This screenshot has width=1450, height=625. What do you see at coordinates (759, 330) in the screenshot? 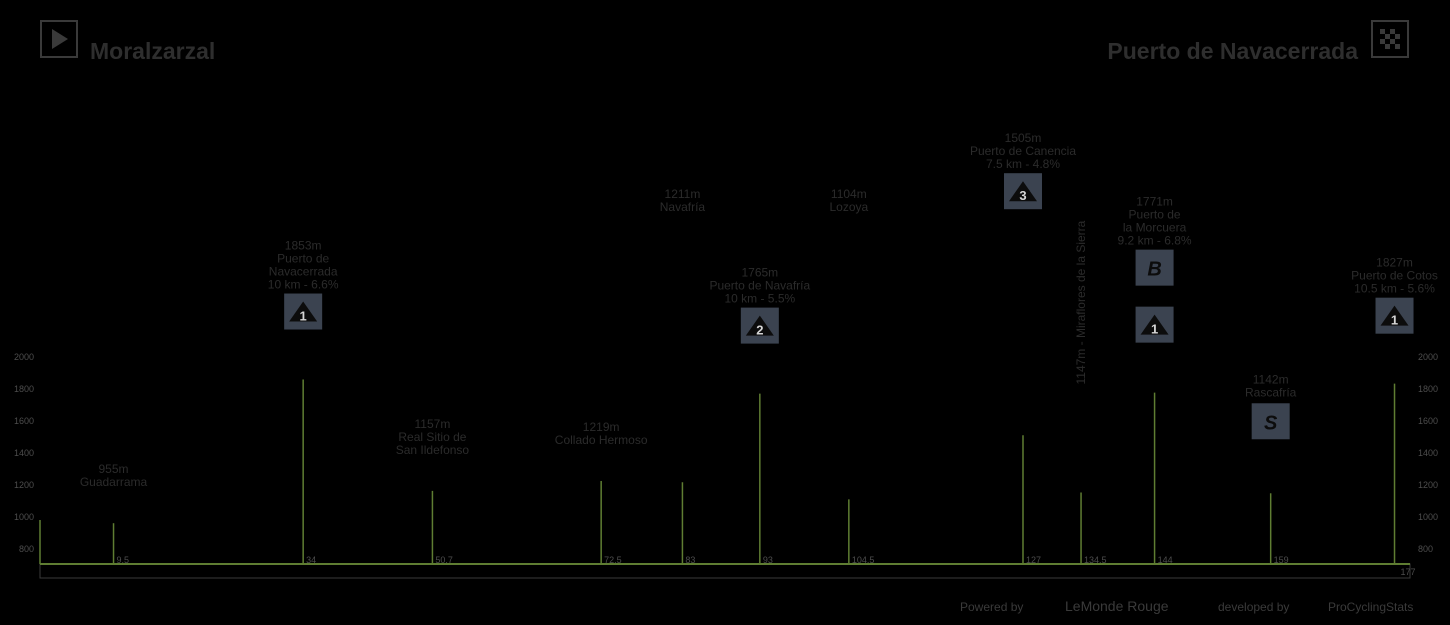
I see `climb-category: 2` at bounding box center [759, 330].